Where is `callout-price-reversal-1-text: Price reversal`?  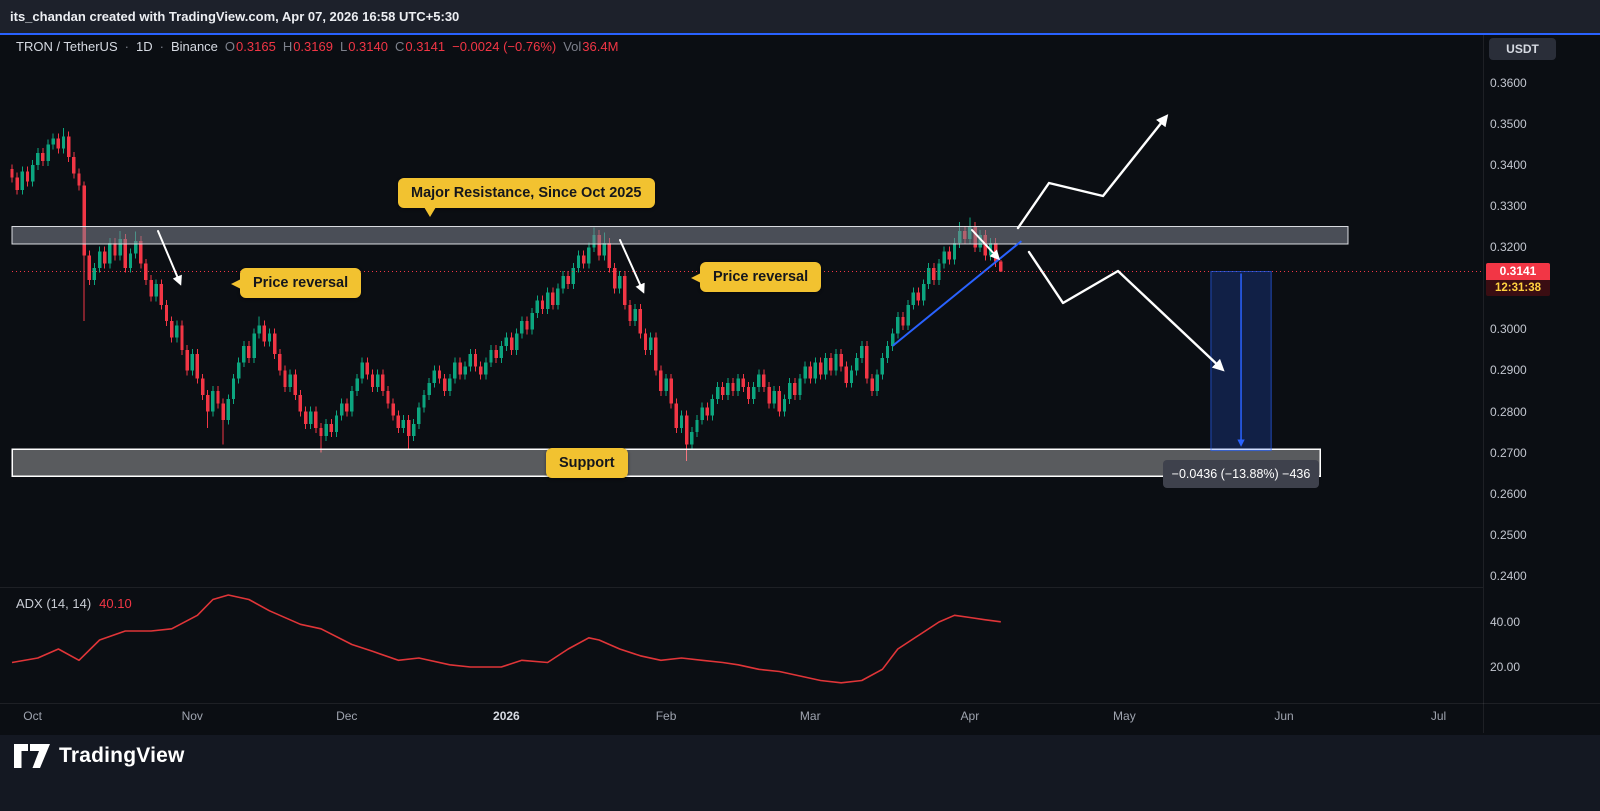 callout-price-reversal-1-text: Price reversal is located at coordinates (301, 283).